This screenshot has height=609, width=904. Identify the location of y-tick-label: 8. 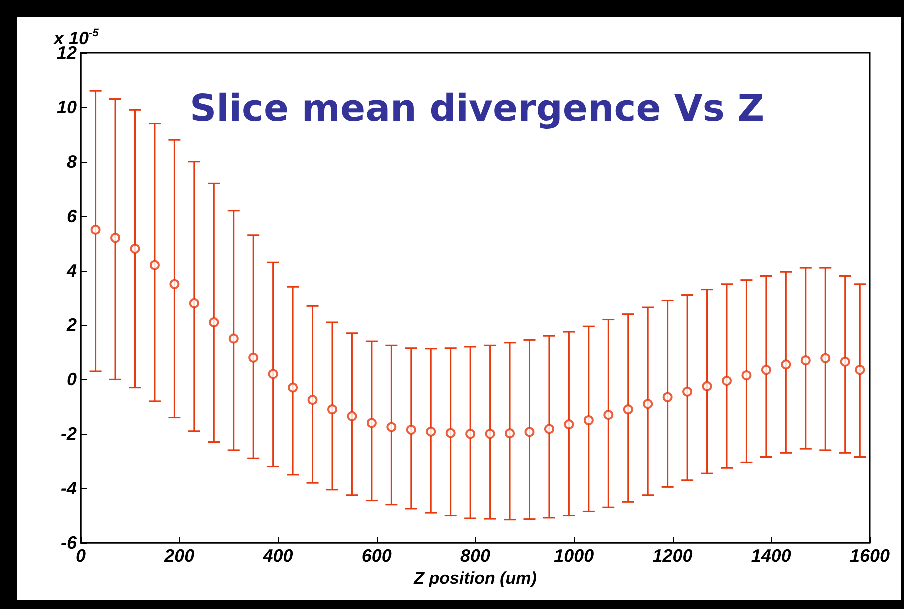
(71, 162).